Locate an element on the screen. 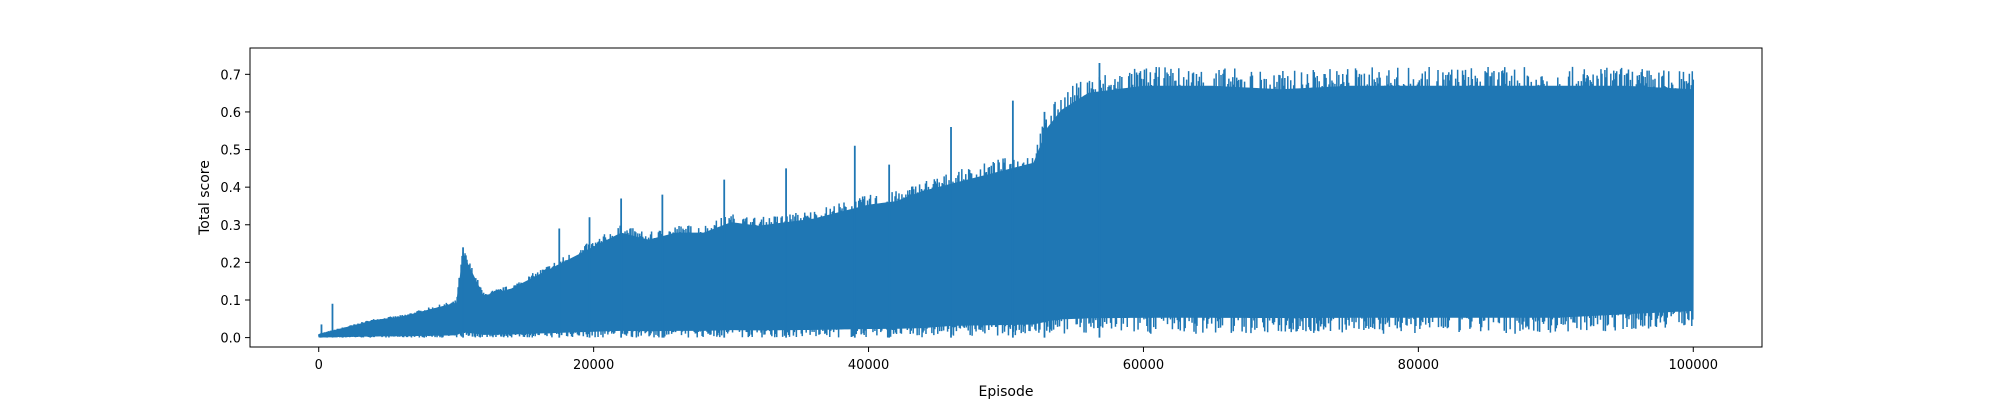 Image resolution: width=2000 pixels, height=400 pixels. y-tick-label: 0.7 is located at coordinates (230, 75).